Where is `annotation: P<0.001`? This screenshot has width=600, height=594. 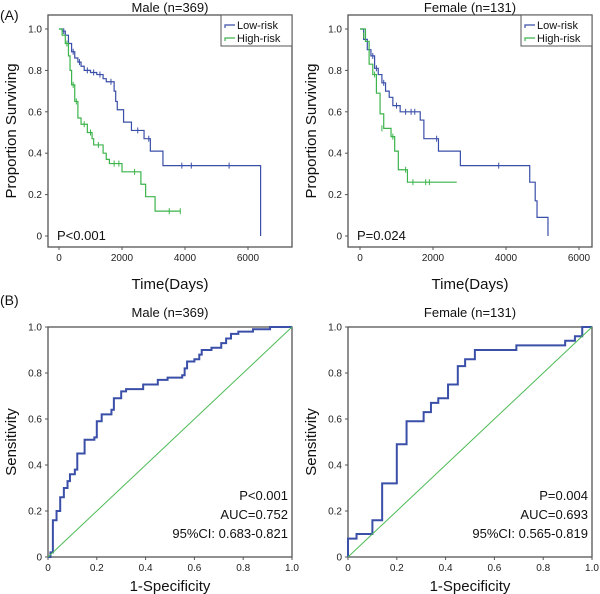 annotation: P<0.001 is located at coordinates (263, 495).